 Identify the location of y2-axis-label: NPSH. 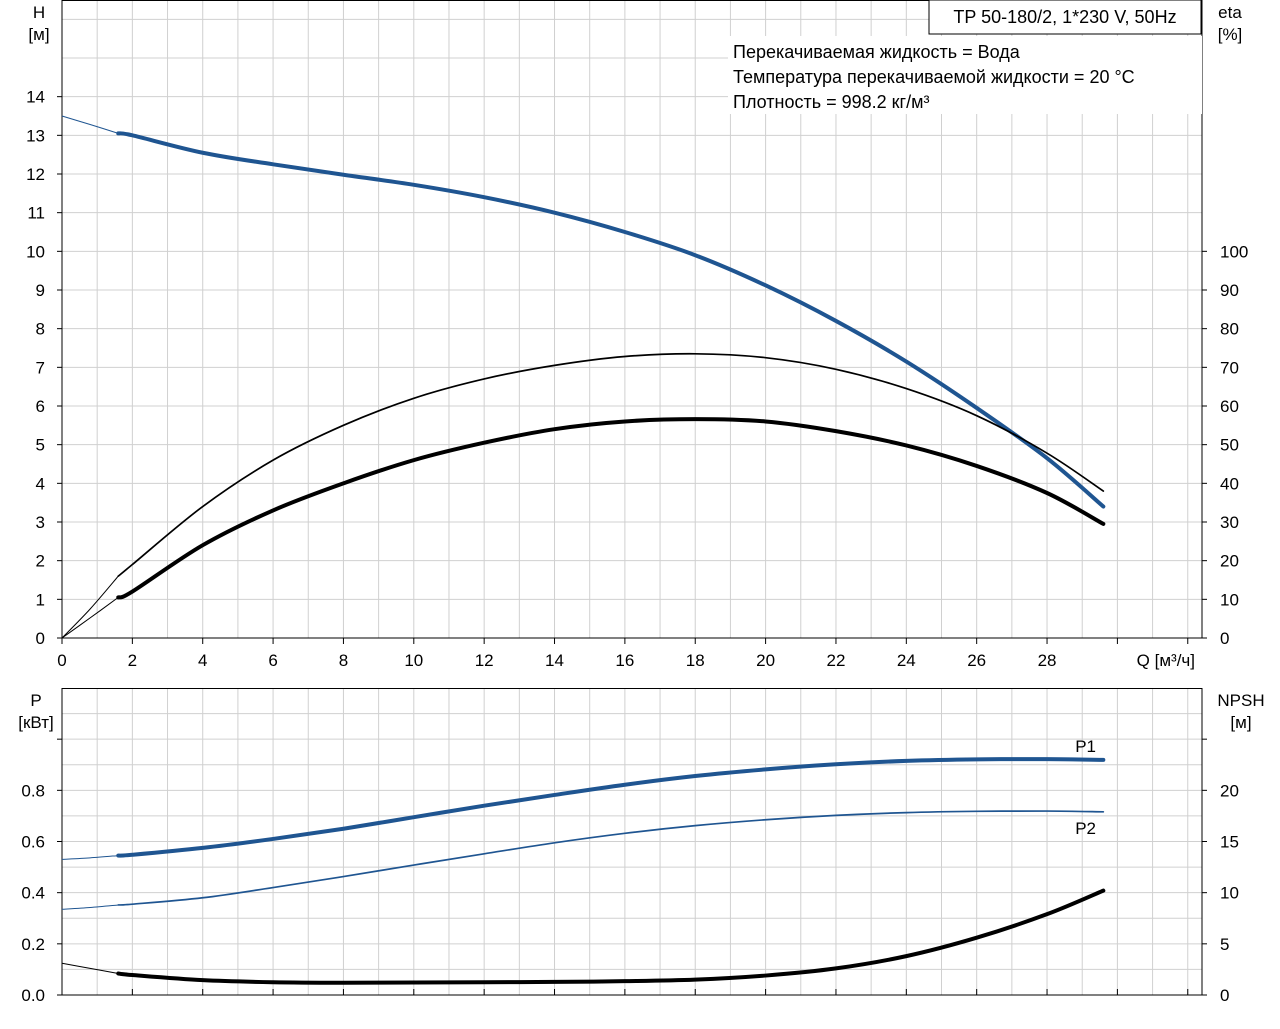
(1240, 700).